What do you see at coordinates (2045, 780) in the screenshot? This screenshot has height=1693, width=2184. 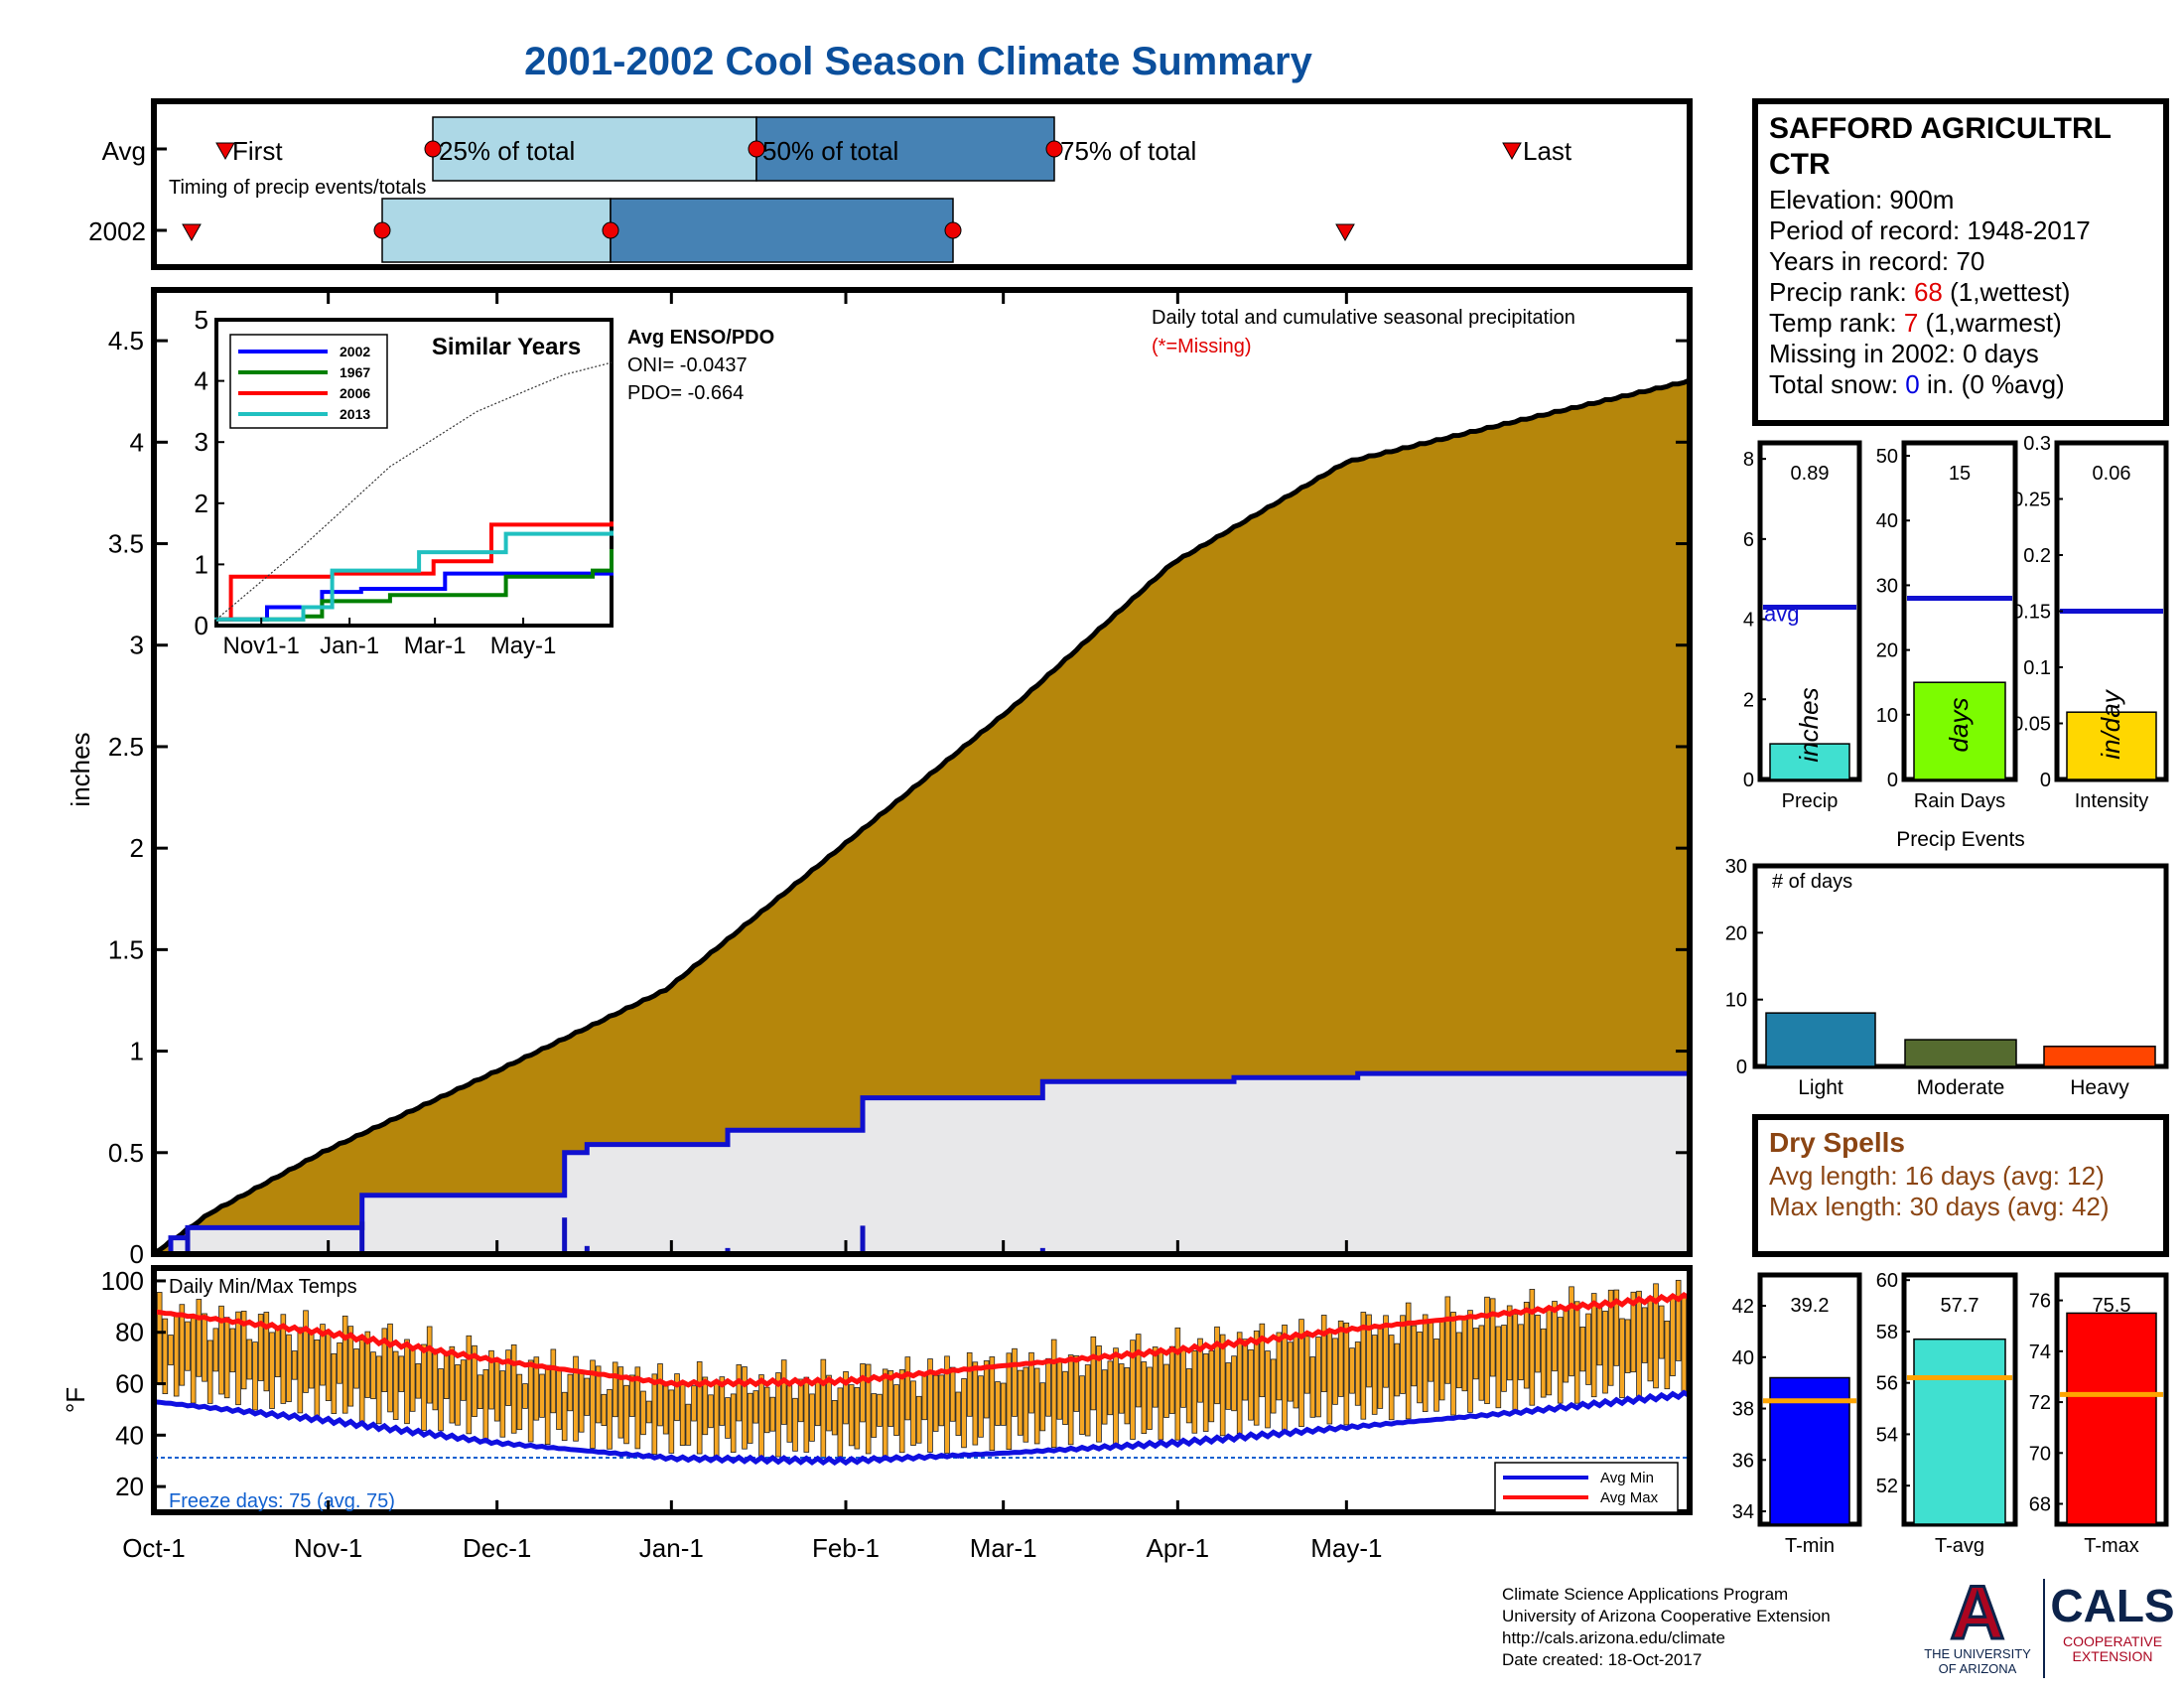 I see `intensity-tick-label: 0` at bounding box center [2045, 780].